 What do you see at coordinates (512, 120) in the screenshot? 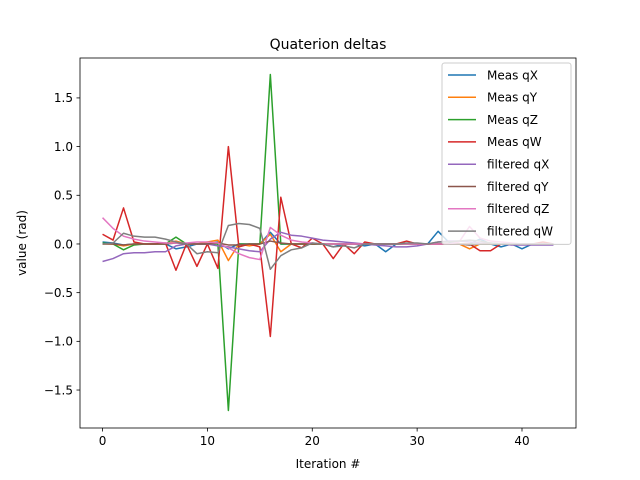
I see `legend-label: Meas qZ` at bounding box center [512, 120].